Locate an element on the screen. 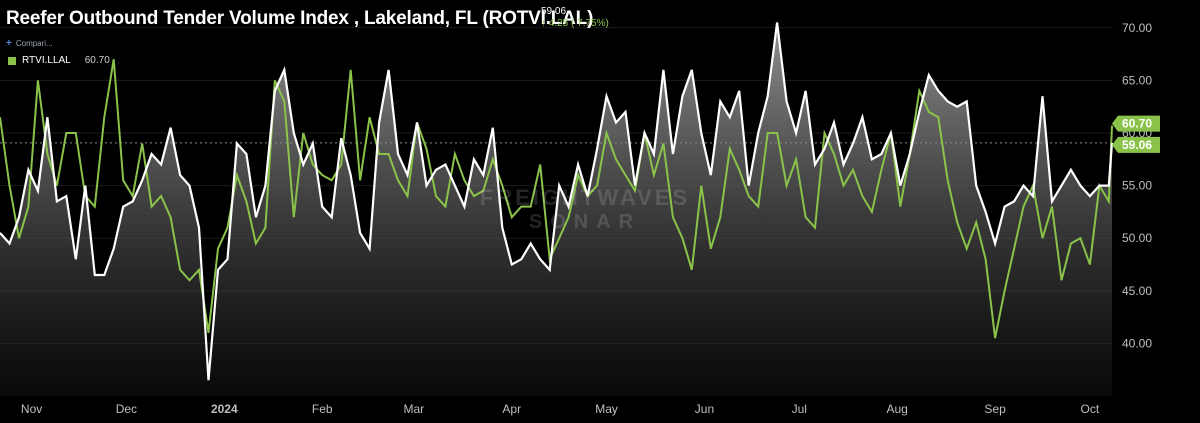  tag-primary-label: 59.06 is located at coordinates (1137, 145).